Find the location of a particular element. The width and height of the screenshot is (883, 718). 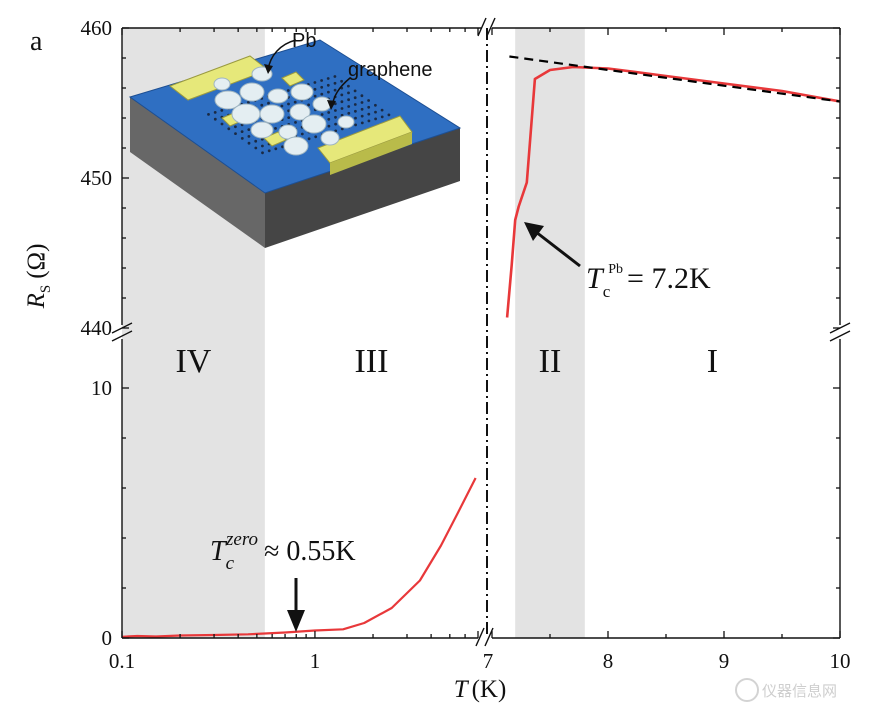

linear-fit-dashed is located at coordinates (674, 79).